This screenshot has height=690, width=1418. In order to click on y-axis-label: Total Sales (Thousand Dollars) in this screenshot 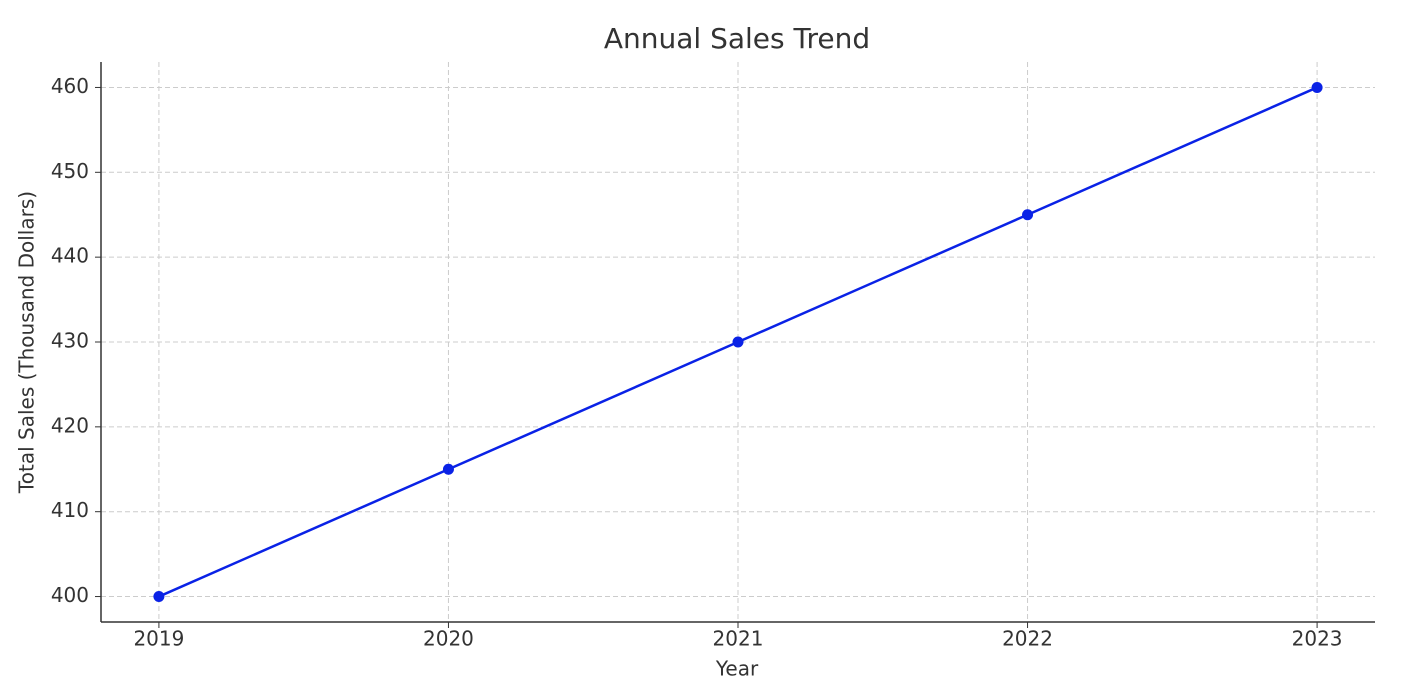, I will do `click(27, 342)`.